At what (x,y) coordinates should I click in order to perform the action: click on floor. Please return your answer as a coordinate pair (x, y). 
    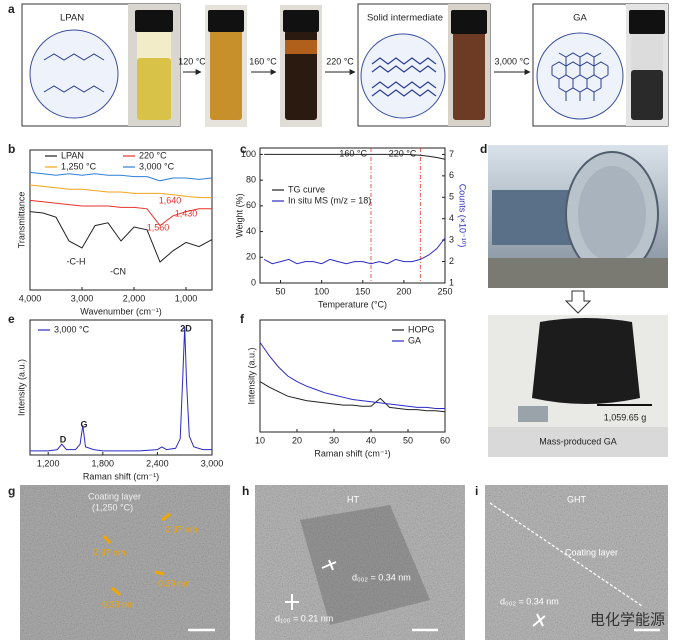
    Looking at the image, I should click on (578, 273).